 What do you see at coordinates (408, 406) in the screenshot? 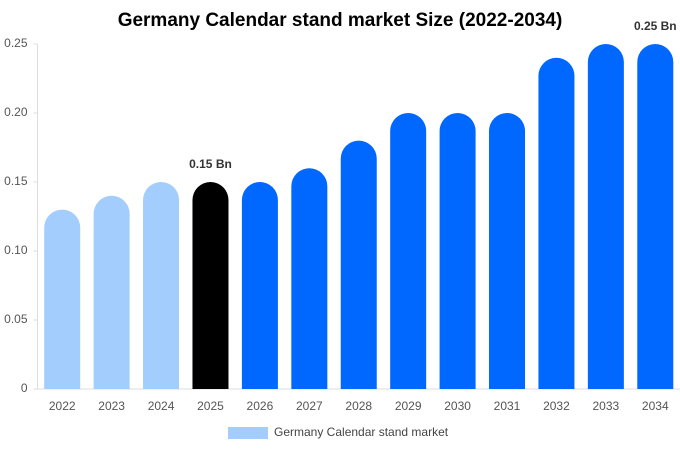
I see `x-tick-label: 2029` at bounding box center [408, 406].